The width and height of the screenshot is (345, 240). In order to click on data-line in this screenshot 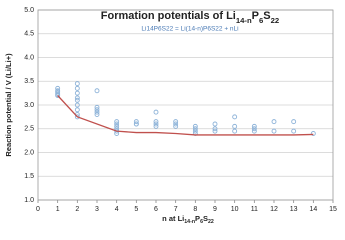, I will do `click(185, 115)`.